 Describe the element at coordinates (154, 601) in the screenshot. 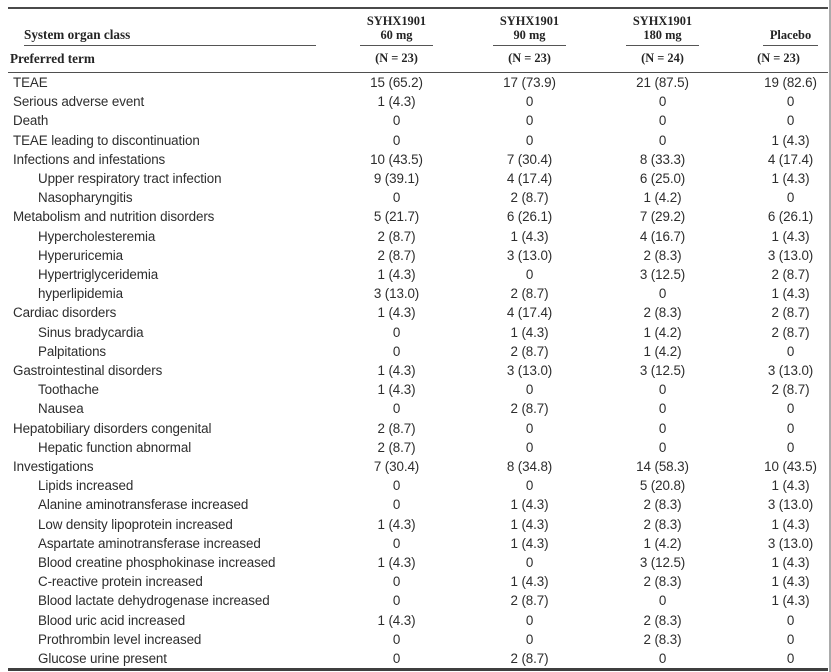

I see `row-label: Blood lactate dehydrogenase increased` at that location.